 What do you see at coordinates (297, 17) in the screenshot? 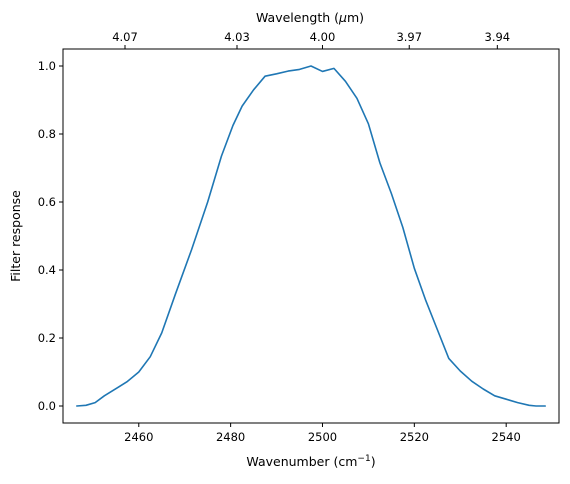
I see `top-x-axis-label-text: Wavelength (` at bounding box center [297, 17].